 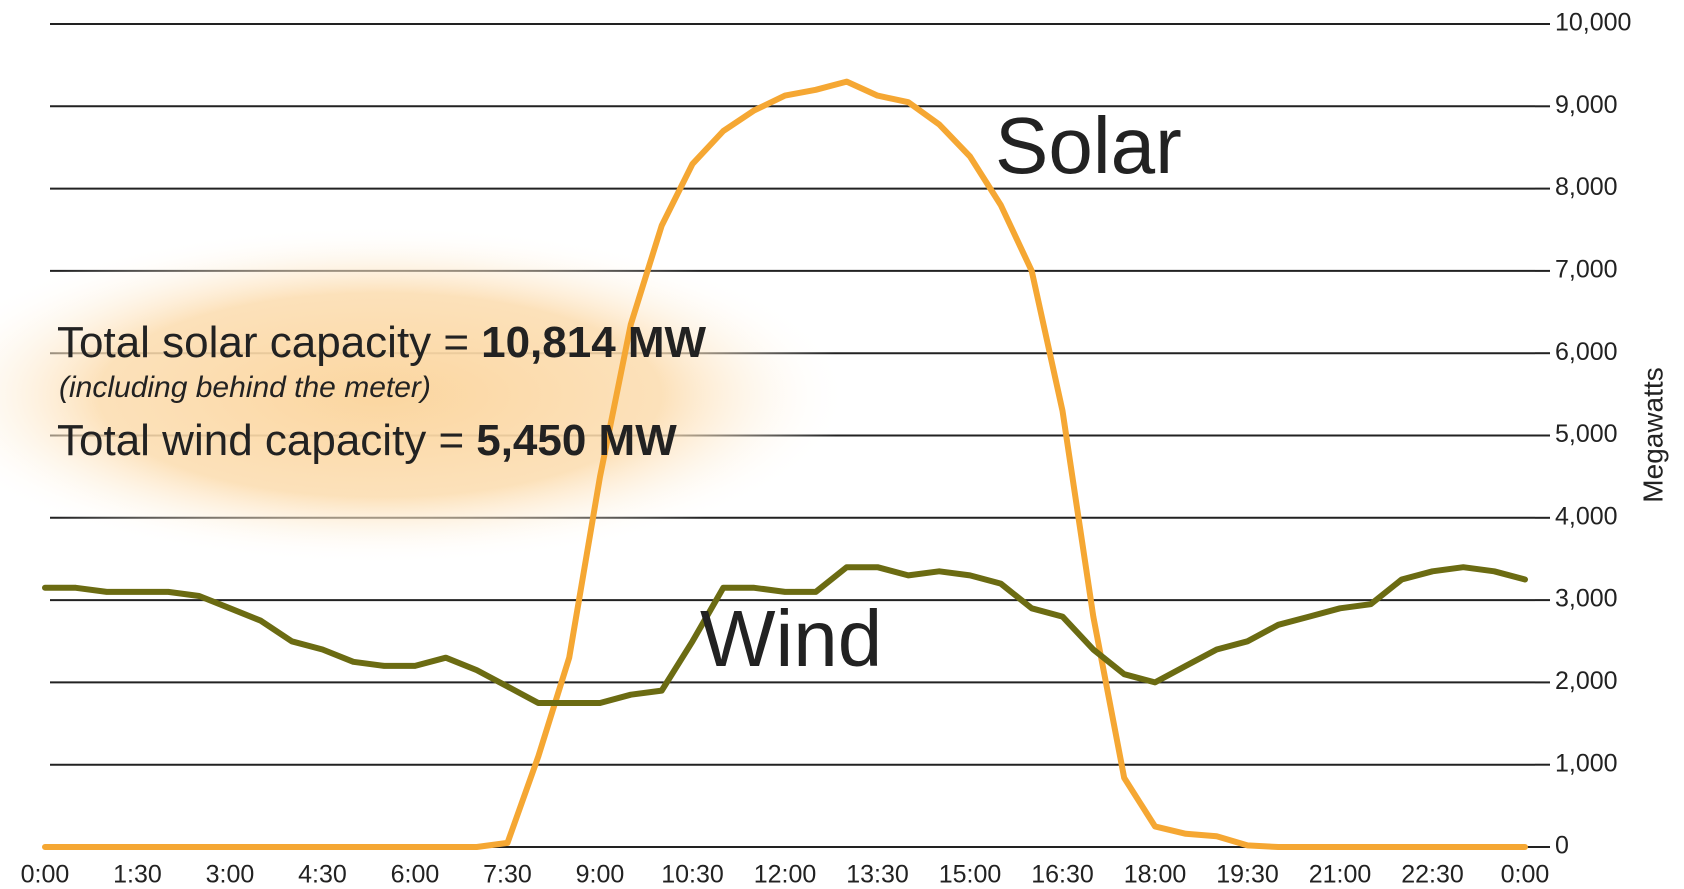 I want to click on x-tick-label: 1:30, so click(x=137, y=875).